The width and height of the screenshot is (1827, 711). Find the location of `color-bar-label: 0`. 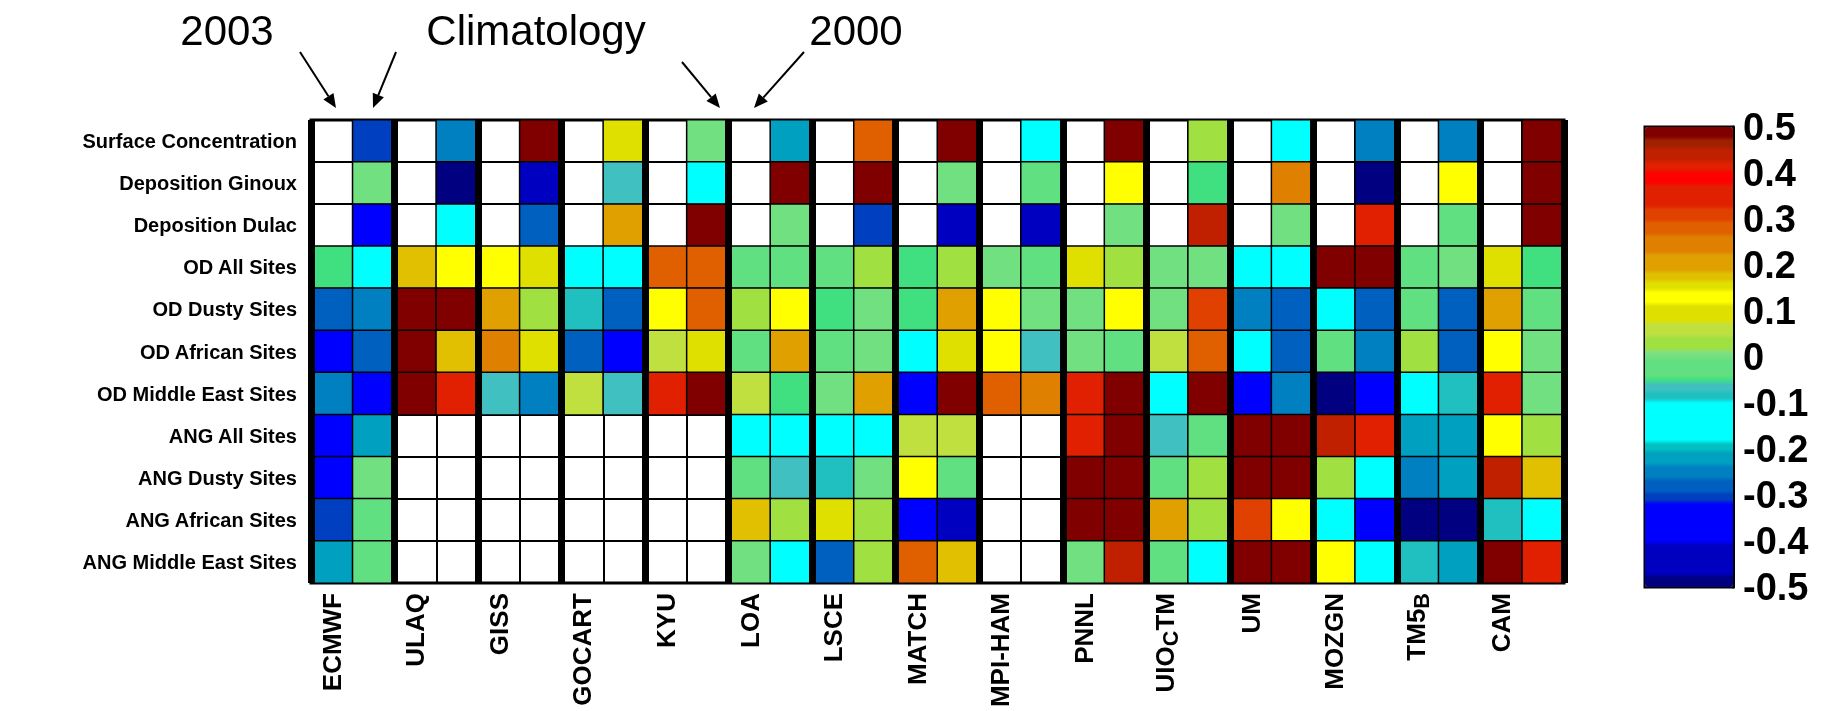

color-bar-label: 0 is located at coordinates (1754, 357).